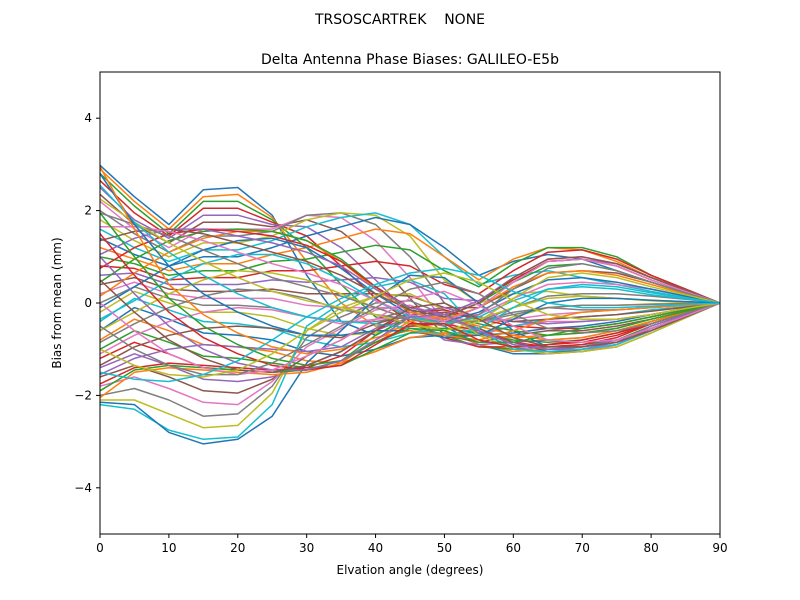  What do you see at coordinates (237, 548) in the screenshot?
I see `x-tick-label: 20` at bounding box center [237, 548].